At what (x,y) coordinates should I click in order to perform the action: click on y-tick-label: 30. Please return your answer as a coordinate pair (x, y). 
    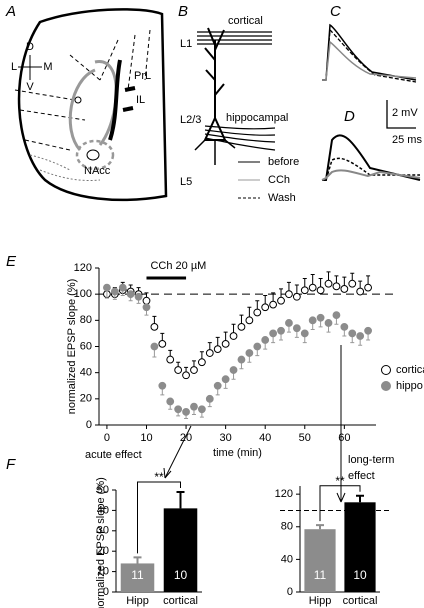
    Looking at the image, I should click on (103, 531).